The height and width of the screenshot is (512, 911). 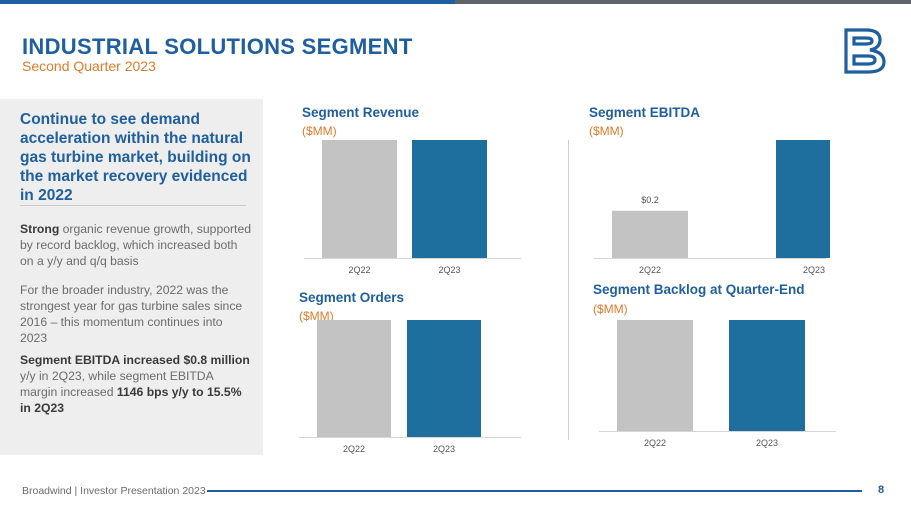 I want to click on page-number: 8, so click(x=881, y=490).